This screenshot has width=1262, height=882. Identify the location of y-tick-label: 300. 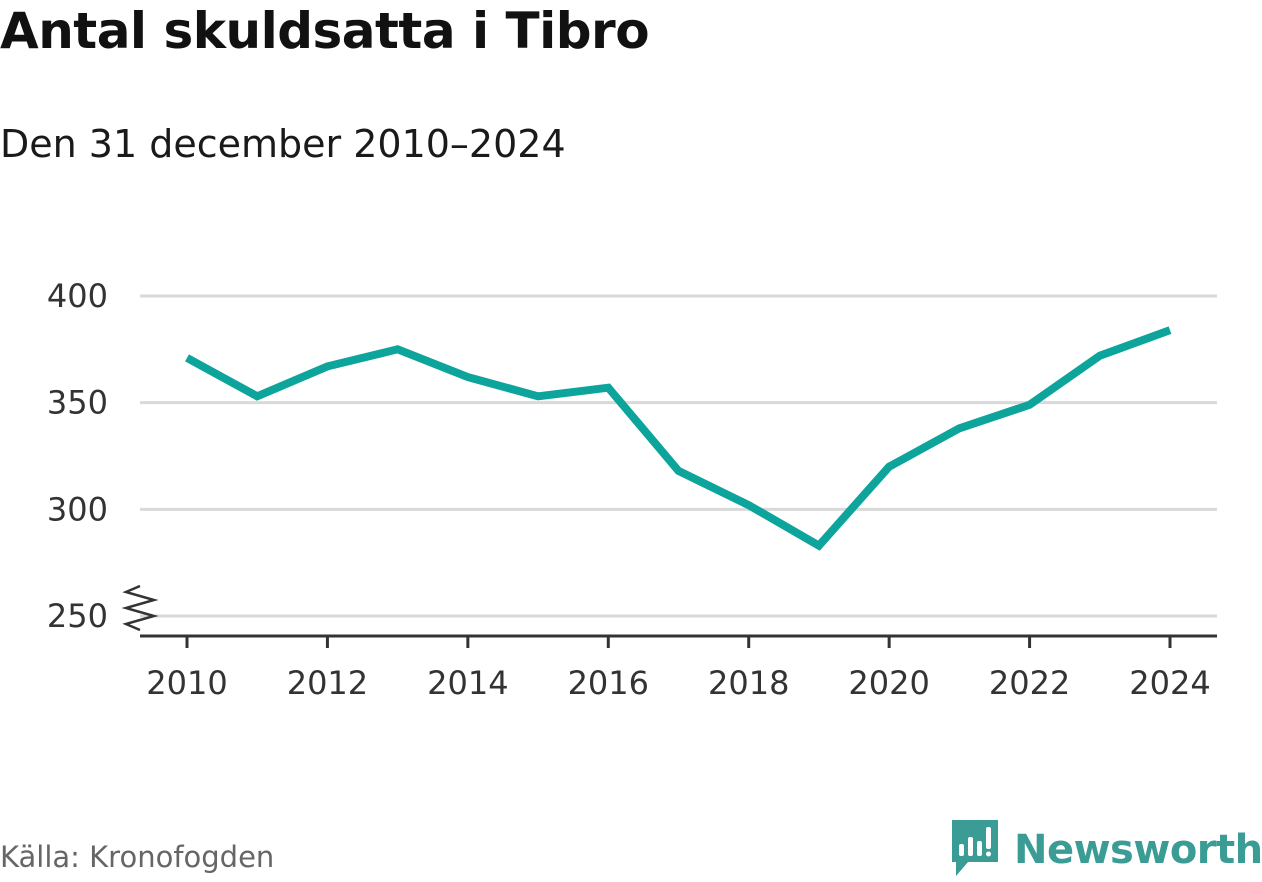
(77, 509).